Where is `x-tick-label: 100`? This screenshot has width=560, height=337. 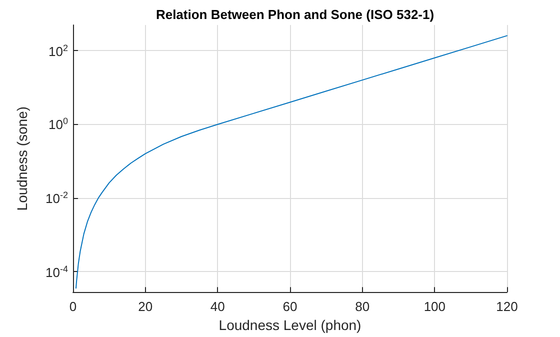 x-tick-label: 100 is located at coordinates (435, 306).